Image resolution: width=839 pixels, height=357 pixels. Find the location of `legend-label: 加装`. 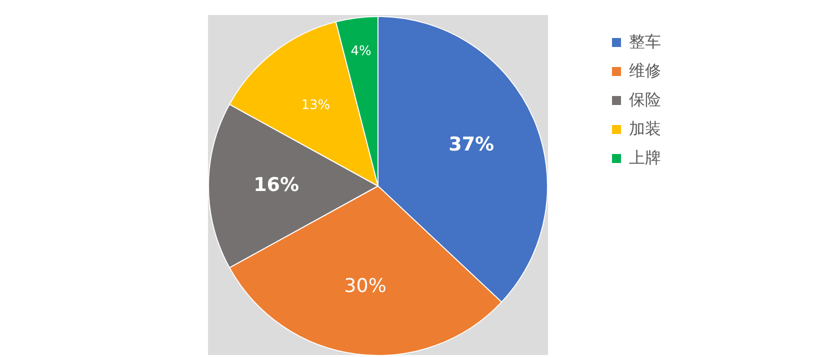

legend-label: 加装 is located at coordinates (645, 129).